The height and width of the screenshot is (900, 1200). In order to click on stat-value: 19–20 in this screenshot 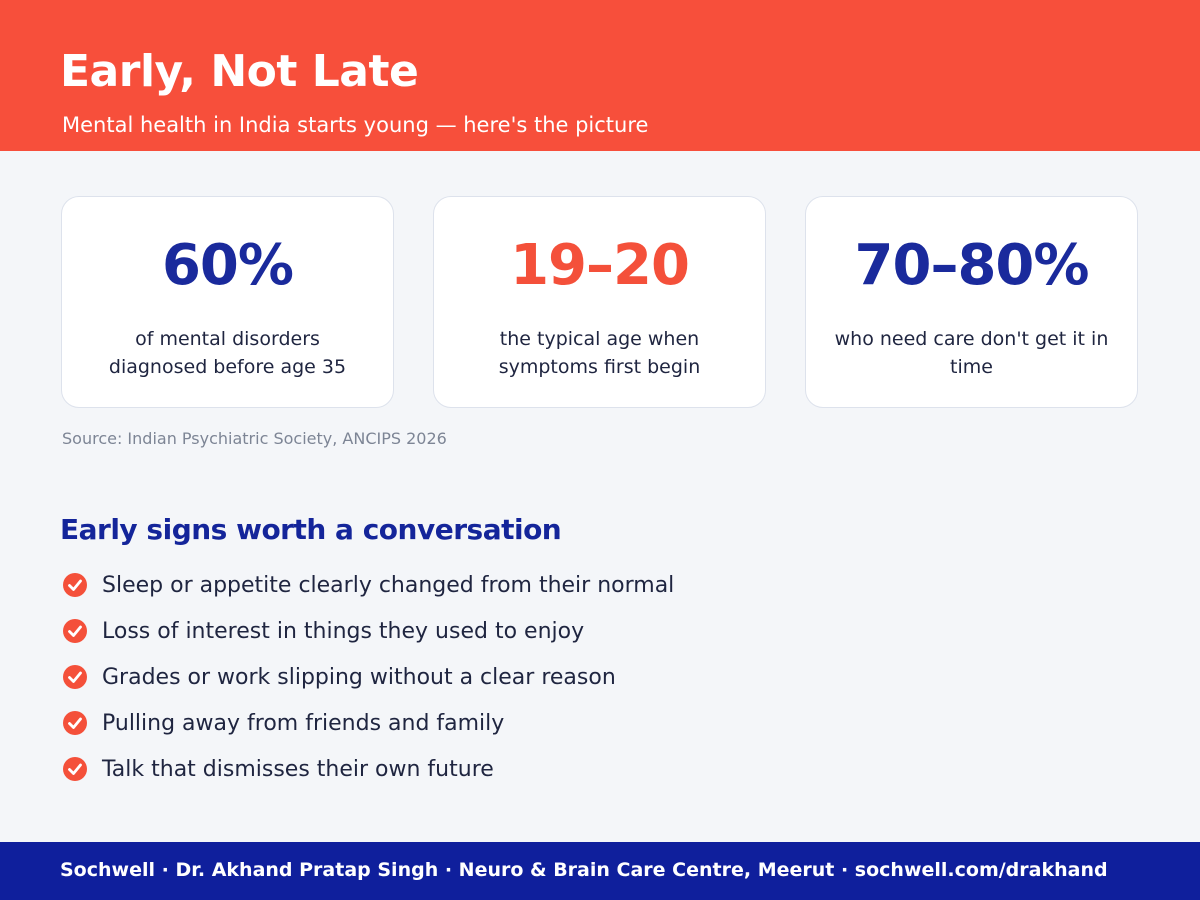, I will do `click(600, 265)`.